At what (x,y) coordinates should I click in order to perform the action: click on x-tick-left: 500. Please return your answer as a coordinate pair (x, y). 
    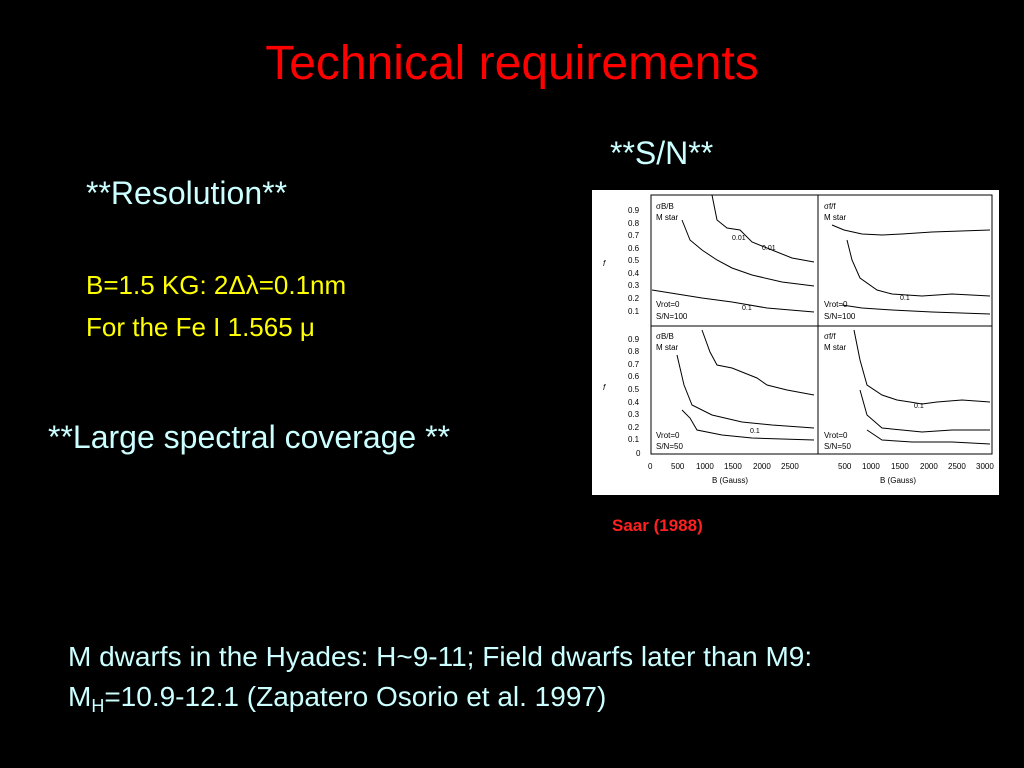
    Looking at the image, I should click on (678, 466).